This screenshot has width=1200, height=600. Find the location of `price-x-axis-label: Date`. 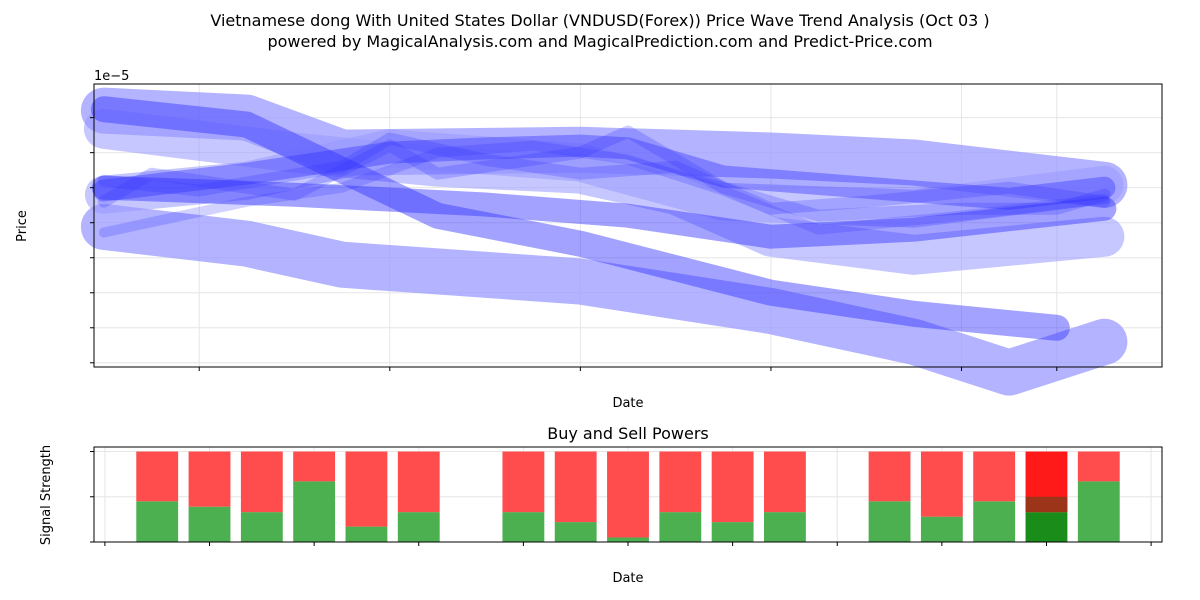

price-x-axis-label: Date is located at coordinates (627, 403).